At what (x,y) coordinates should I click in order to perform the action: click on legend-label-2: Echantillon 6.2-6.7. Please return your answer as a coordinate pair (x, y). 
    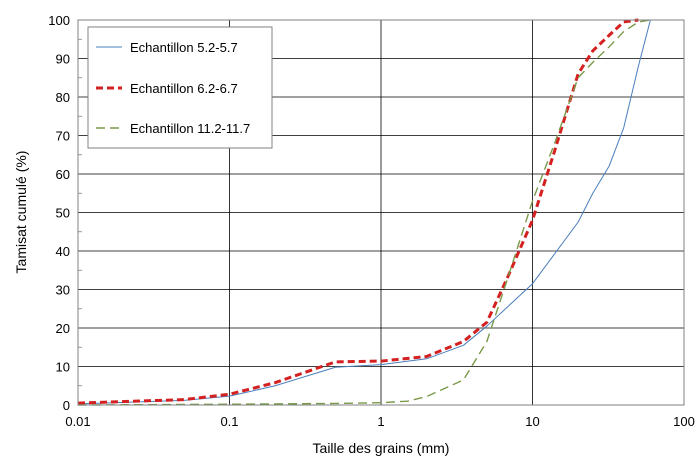
    Looking at the image, I should click on (184, 88).